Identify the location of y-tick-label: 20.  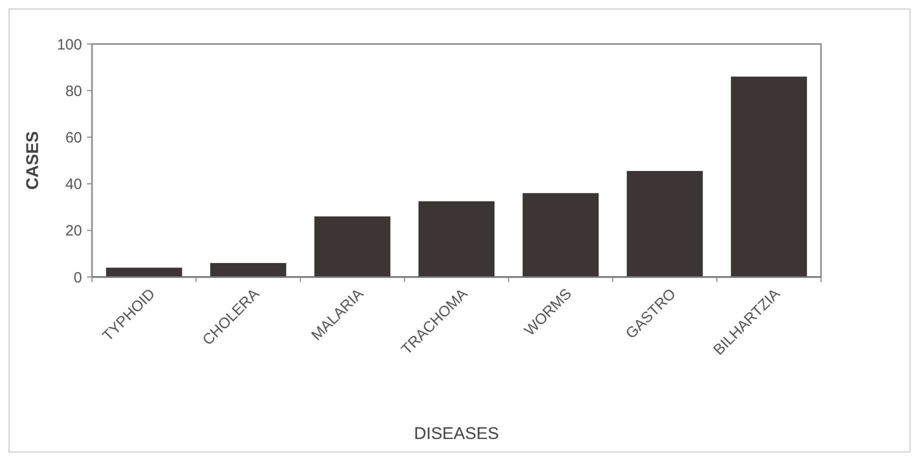
(73, 231).